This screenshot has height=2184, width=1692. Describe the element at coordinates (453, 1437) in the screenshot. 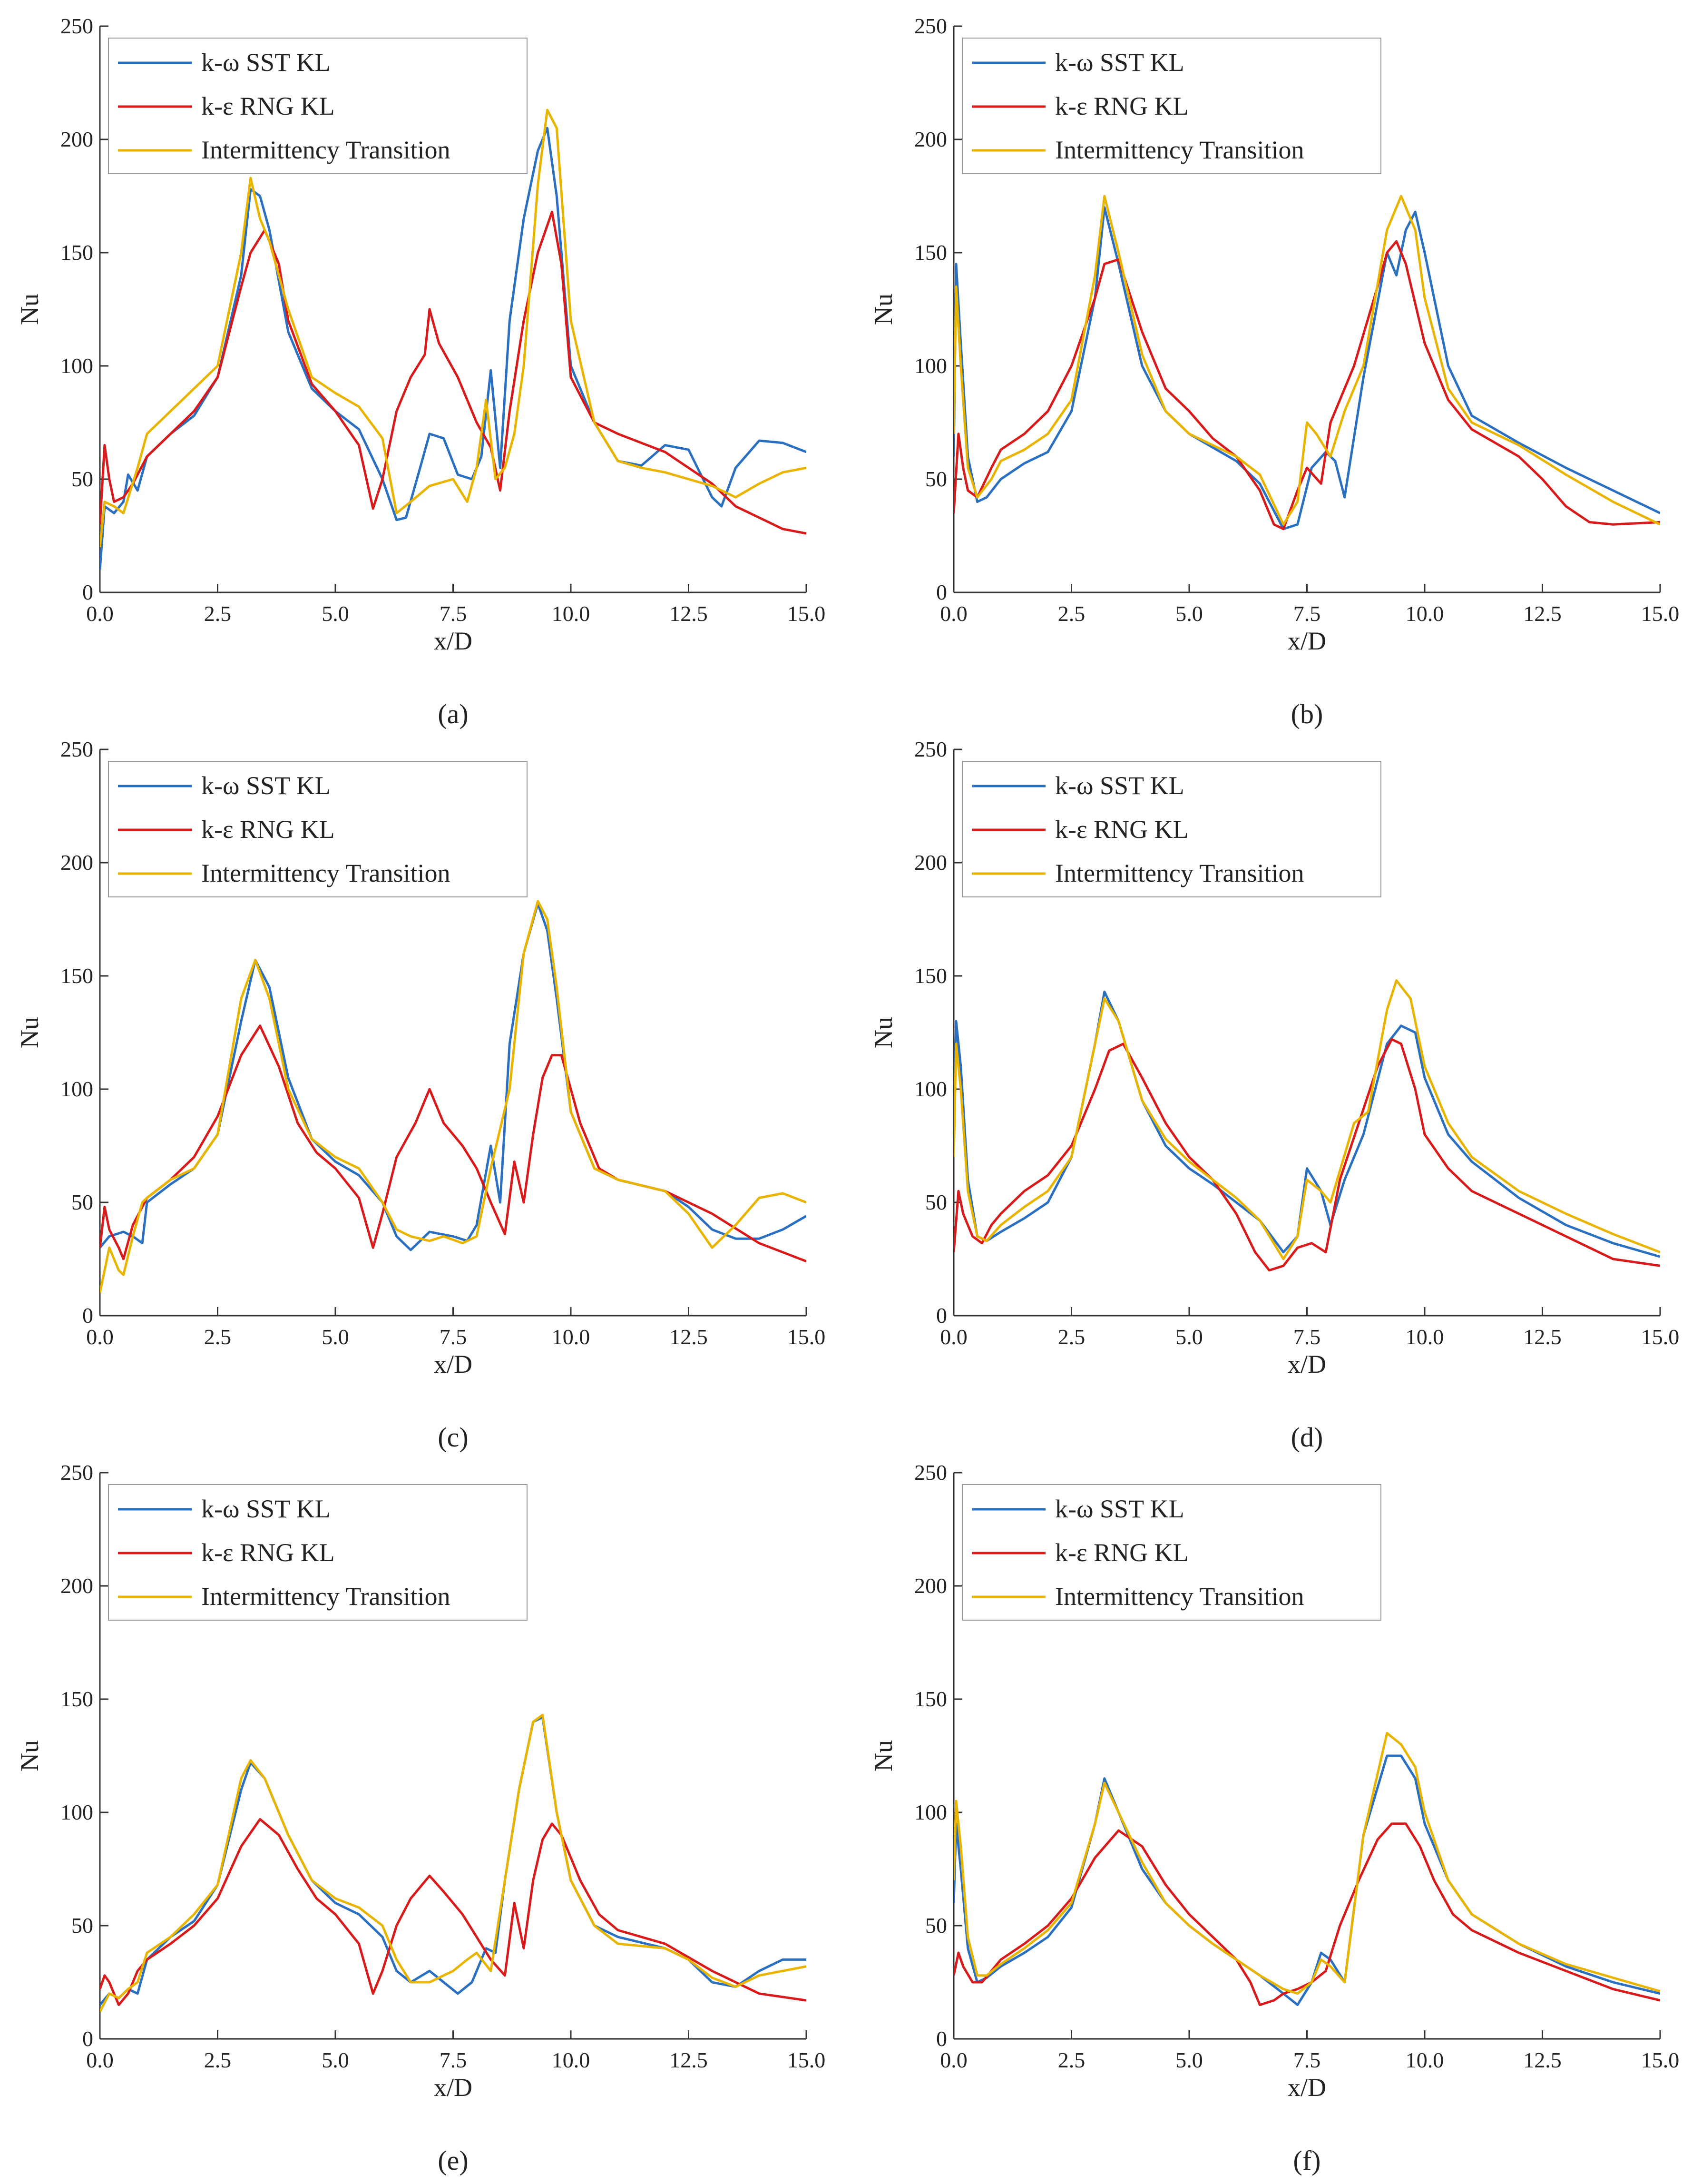

I see `panel-label: (c)` at that location.